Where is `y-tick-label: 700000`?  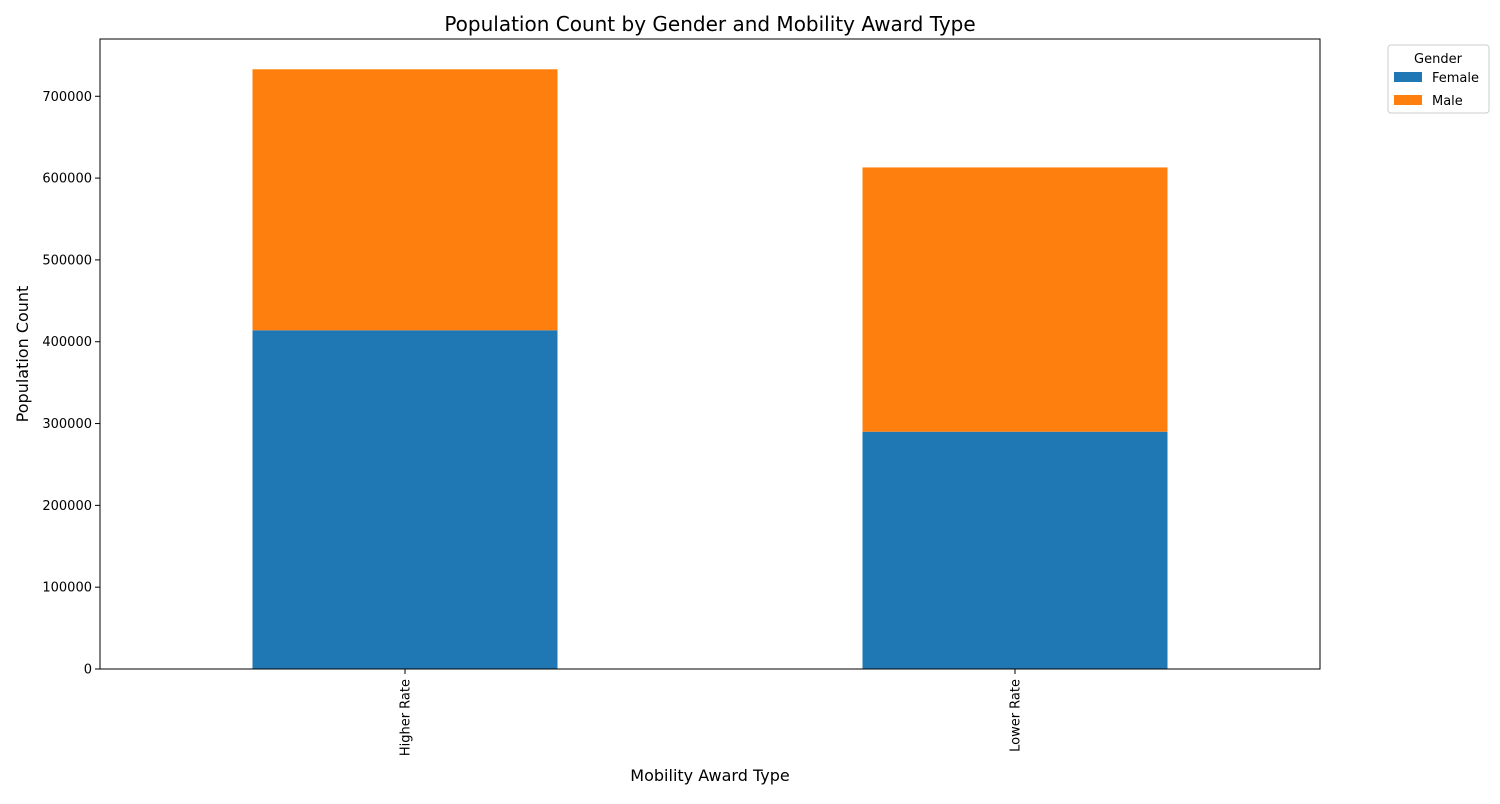
y-tick-label: 700000 is located at coordinates (67, 97).